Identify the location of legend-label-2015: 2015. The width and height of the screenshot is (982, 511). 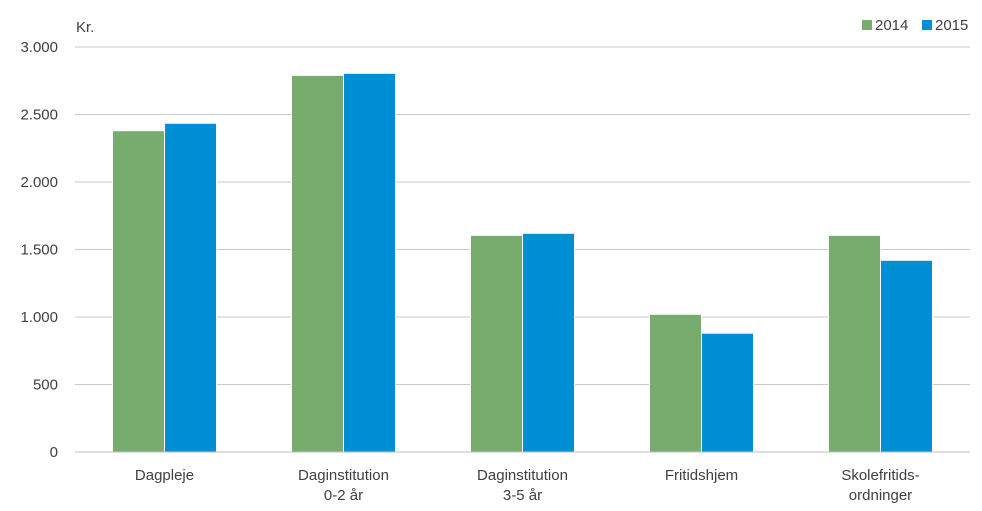
(951, 25).